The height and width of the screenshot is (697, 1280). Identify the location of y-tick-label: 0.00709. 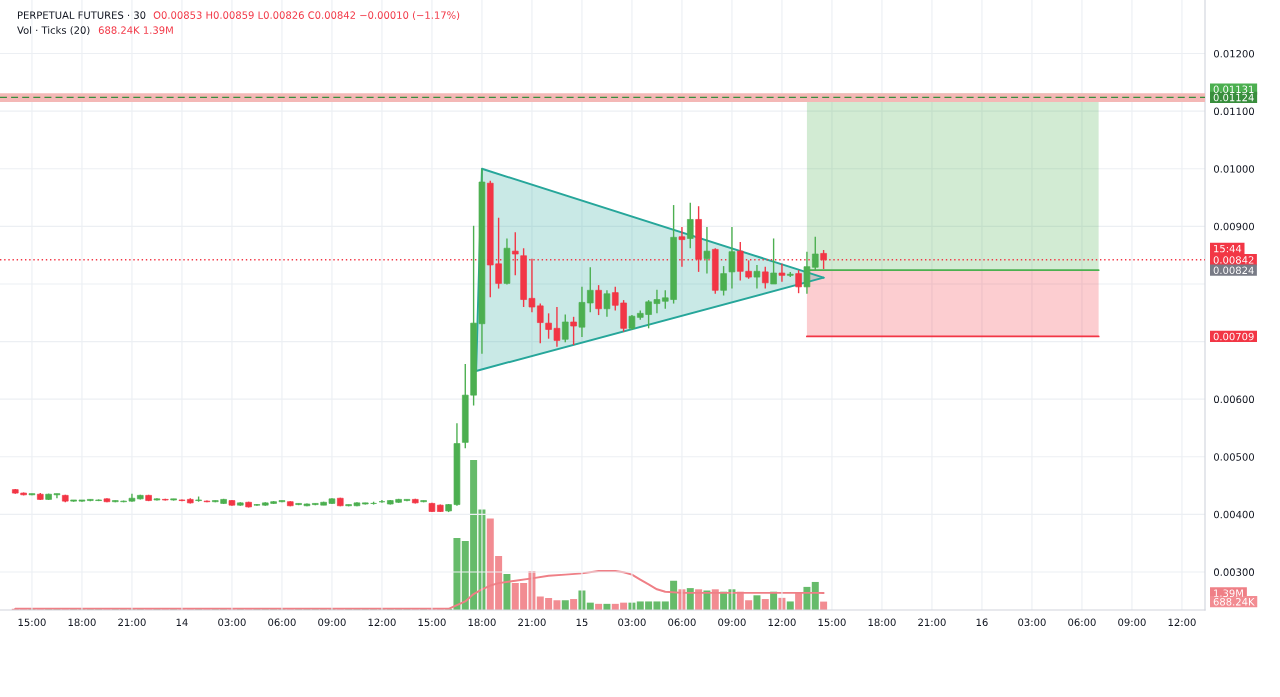
(1233, 336).